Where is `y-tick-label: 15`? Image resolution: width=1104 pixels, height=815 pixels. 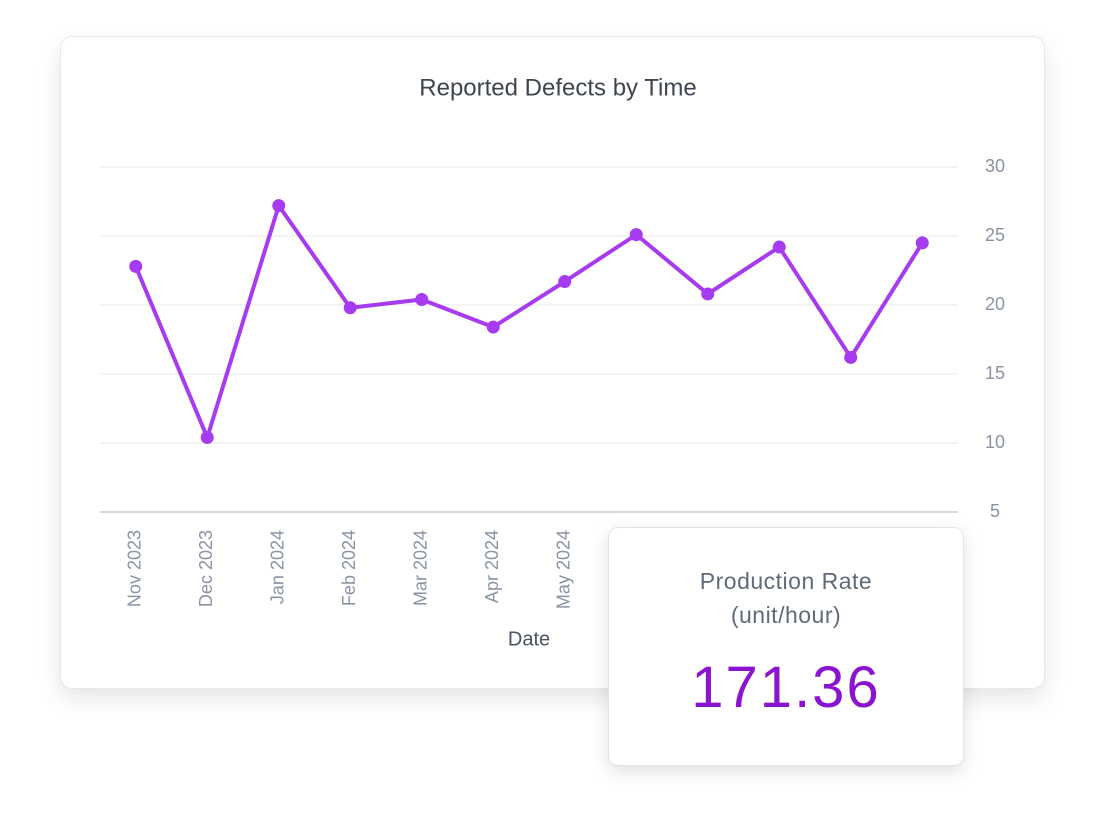 y-tick-label: 15 is located at coordinates (995, 373).